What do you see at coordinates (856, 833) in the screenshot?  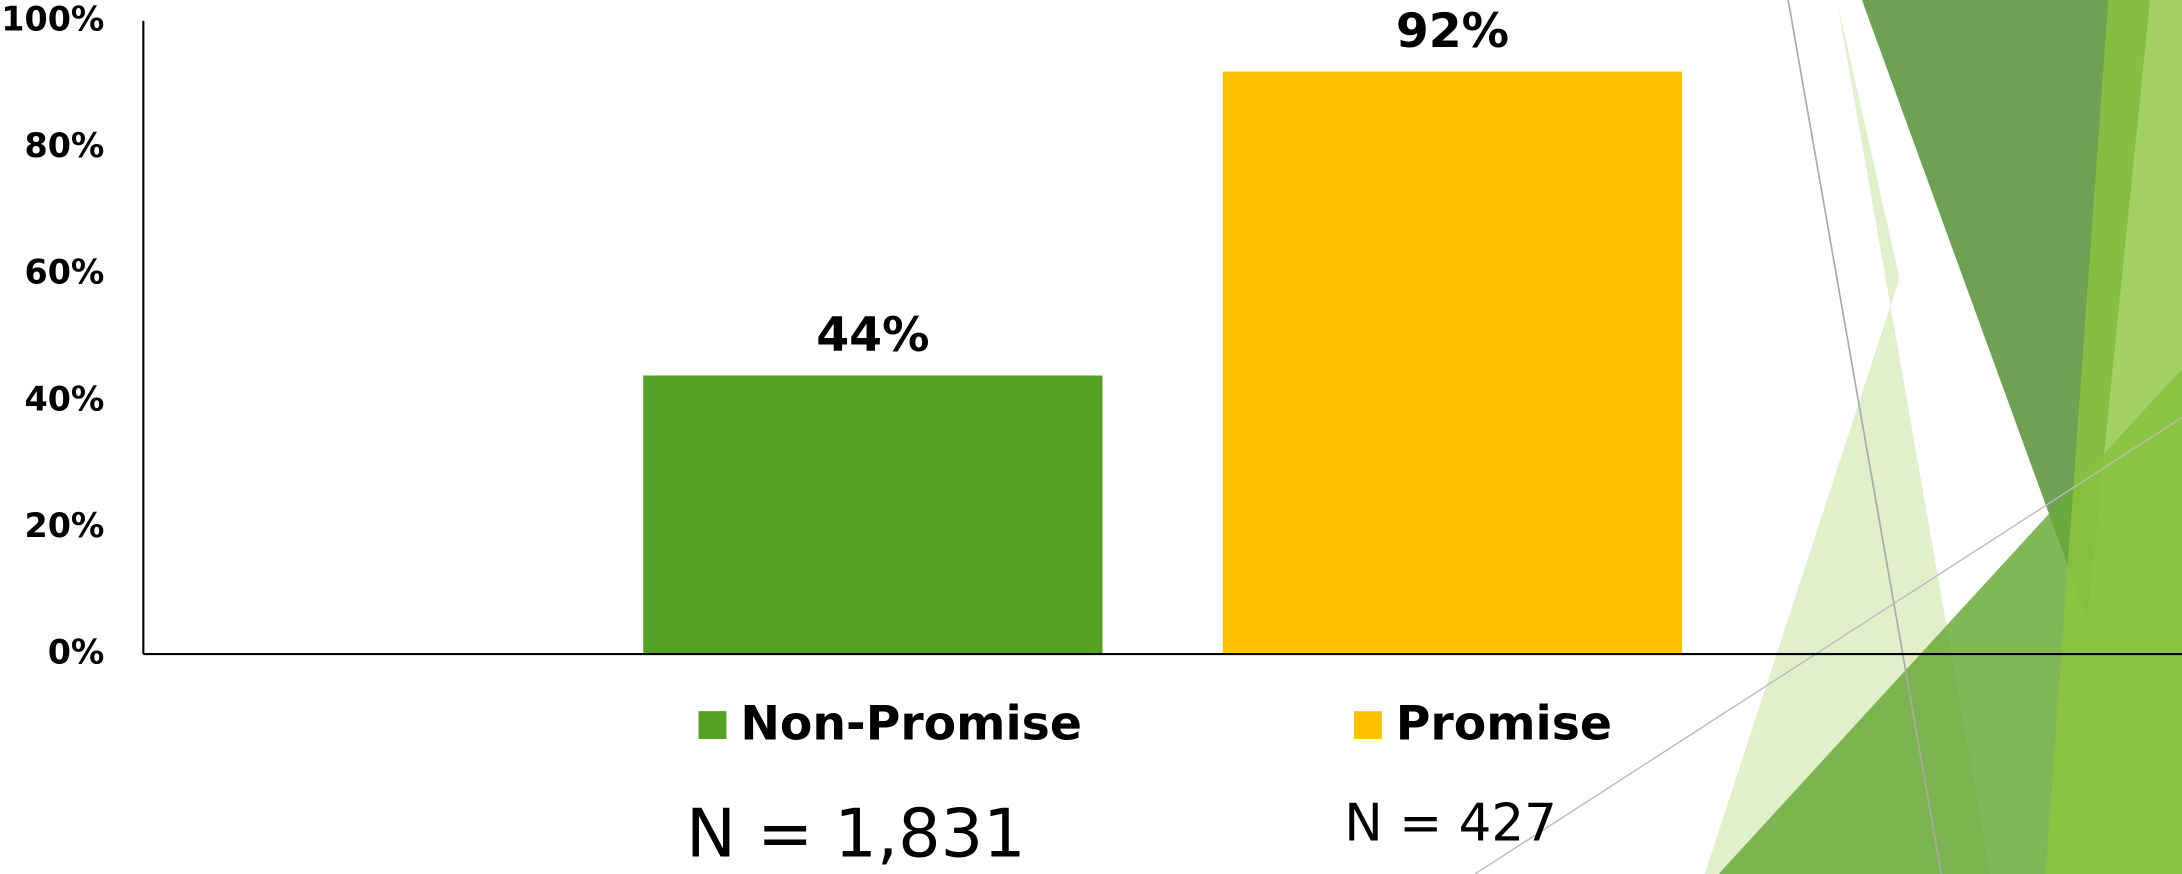 I see `annotation: N = 1,831` at bounding box center [856, 833].